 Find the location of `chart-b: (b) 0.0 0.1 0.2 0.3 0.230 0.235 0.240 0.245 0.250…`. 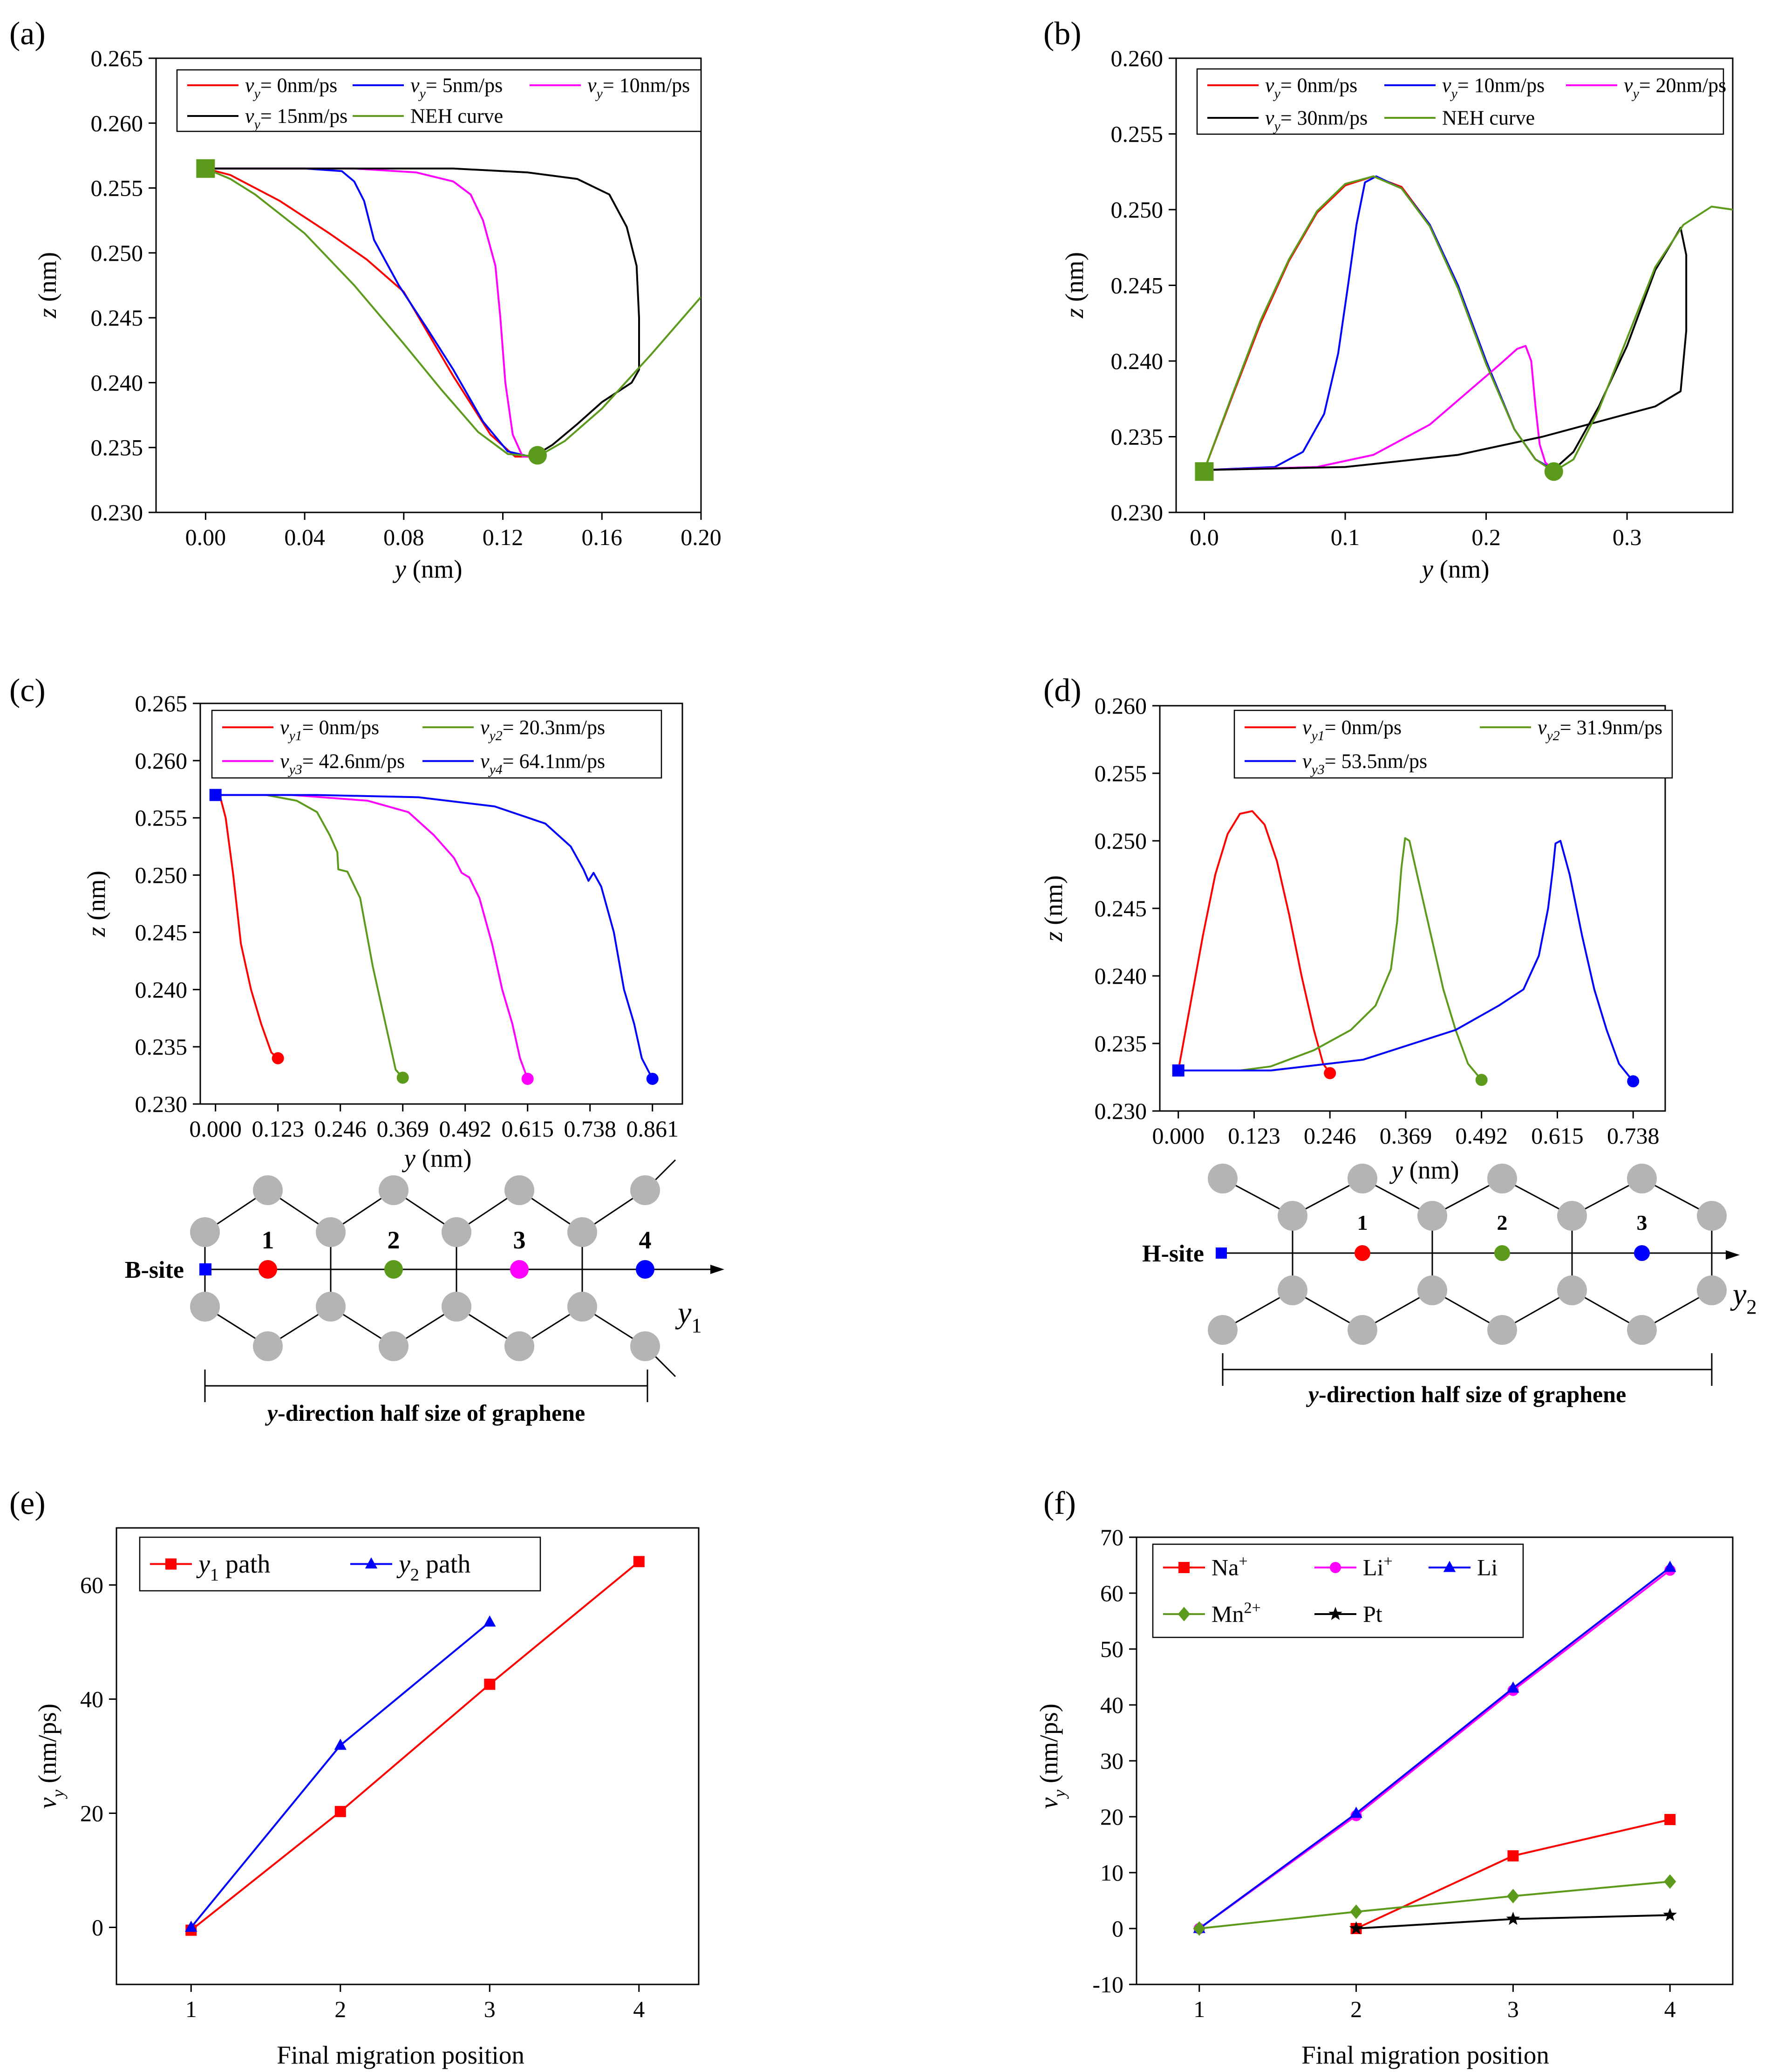

chart-b: (b) 0.0 0.1 0.2 0.3 0.230 0.235 0.240 0.245 0.250… is located at coordinates (1389, 299).